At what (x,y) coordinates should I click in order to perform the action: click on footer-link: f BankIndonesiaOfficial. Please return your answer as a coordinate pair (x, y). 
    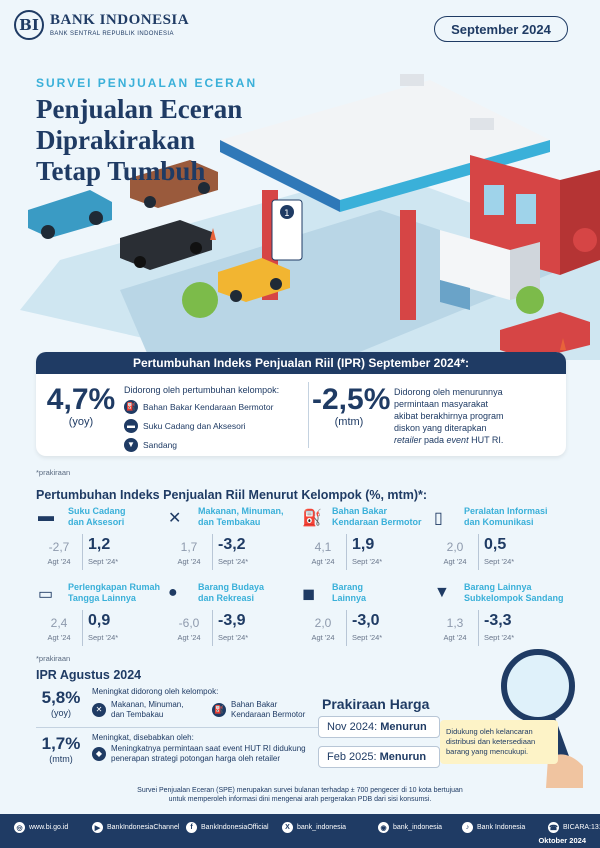
    Looking at the image, I should click on (227, 827).